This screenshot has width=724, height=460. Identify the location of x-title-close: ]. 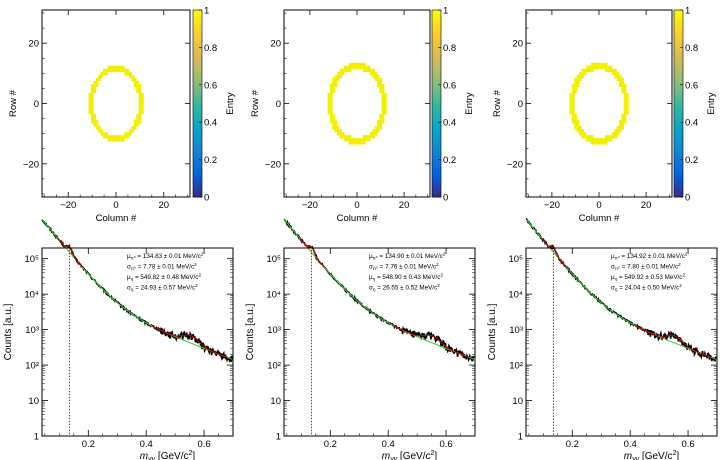
(677, 455).